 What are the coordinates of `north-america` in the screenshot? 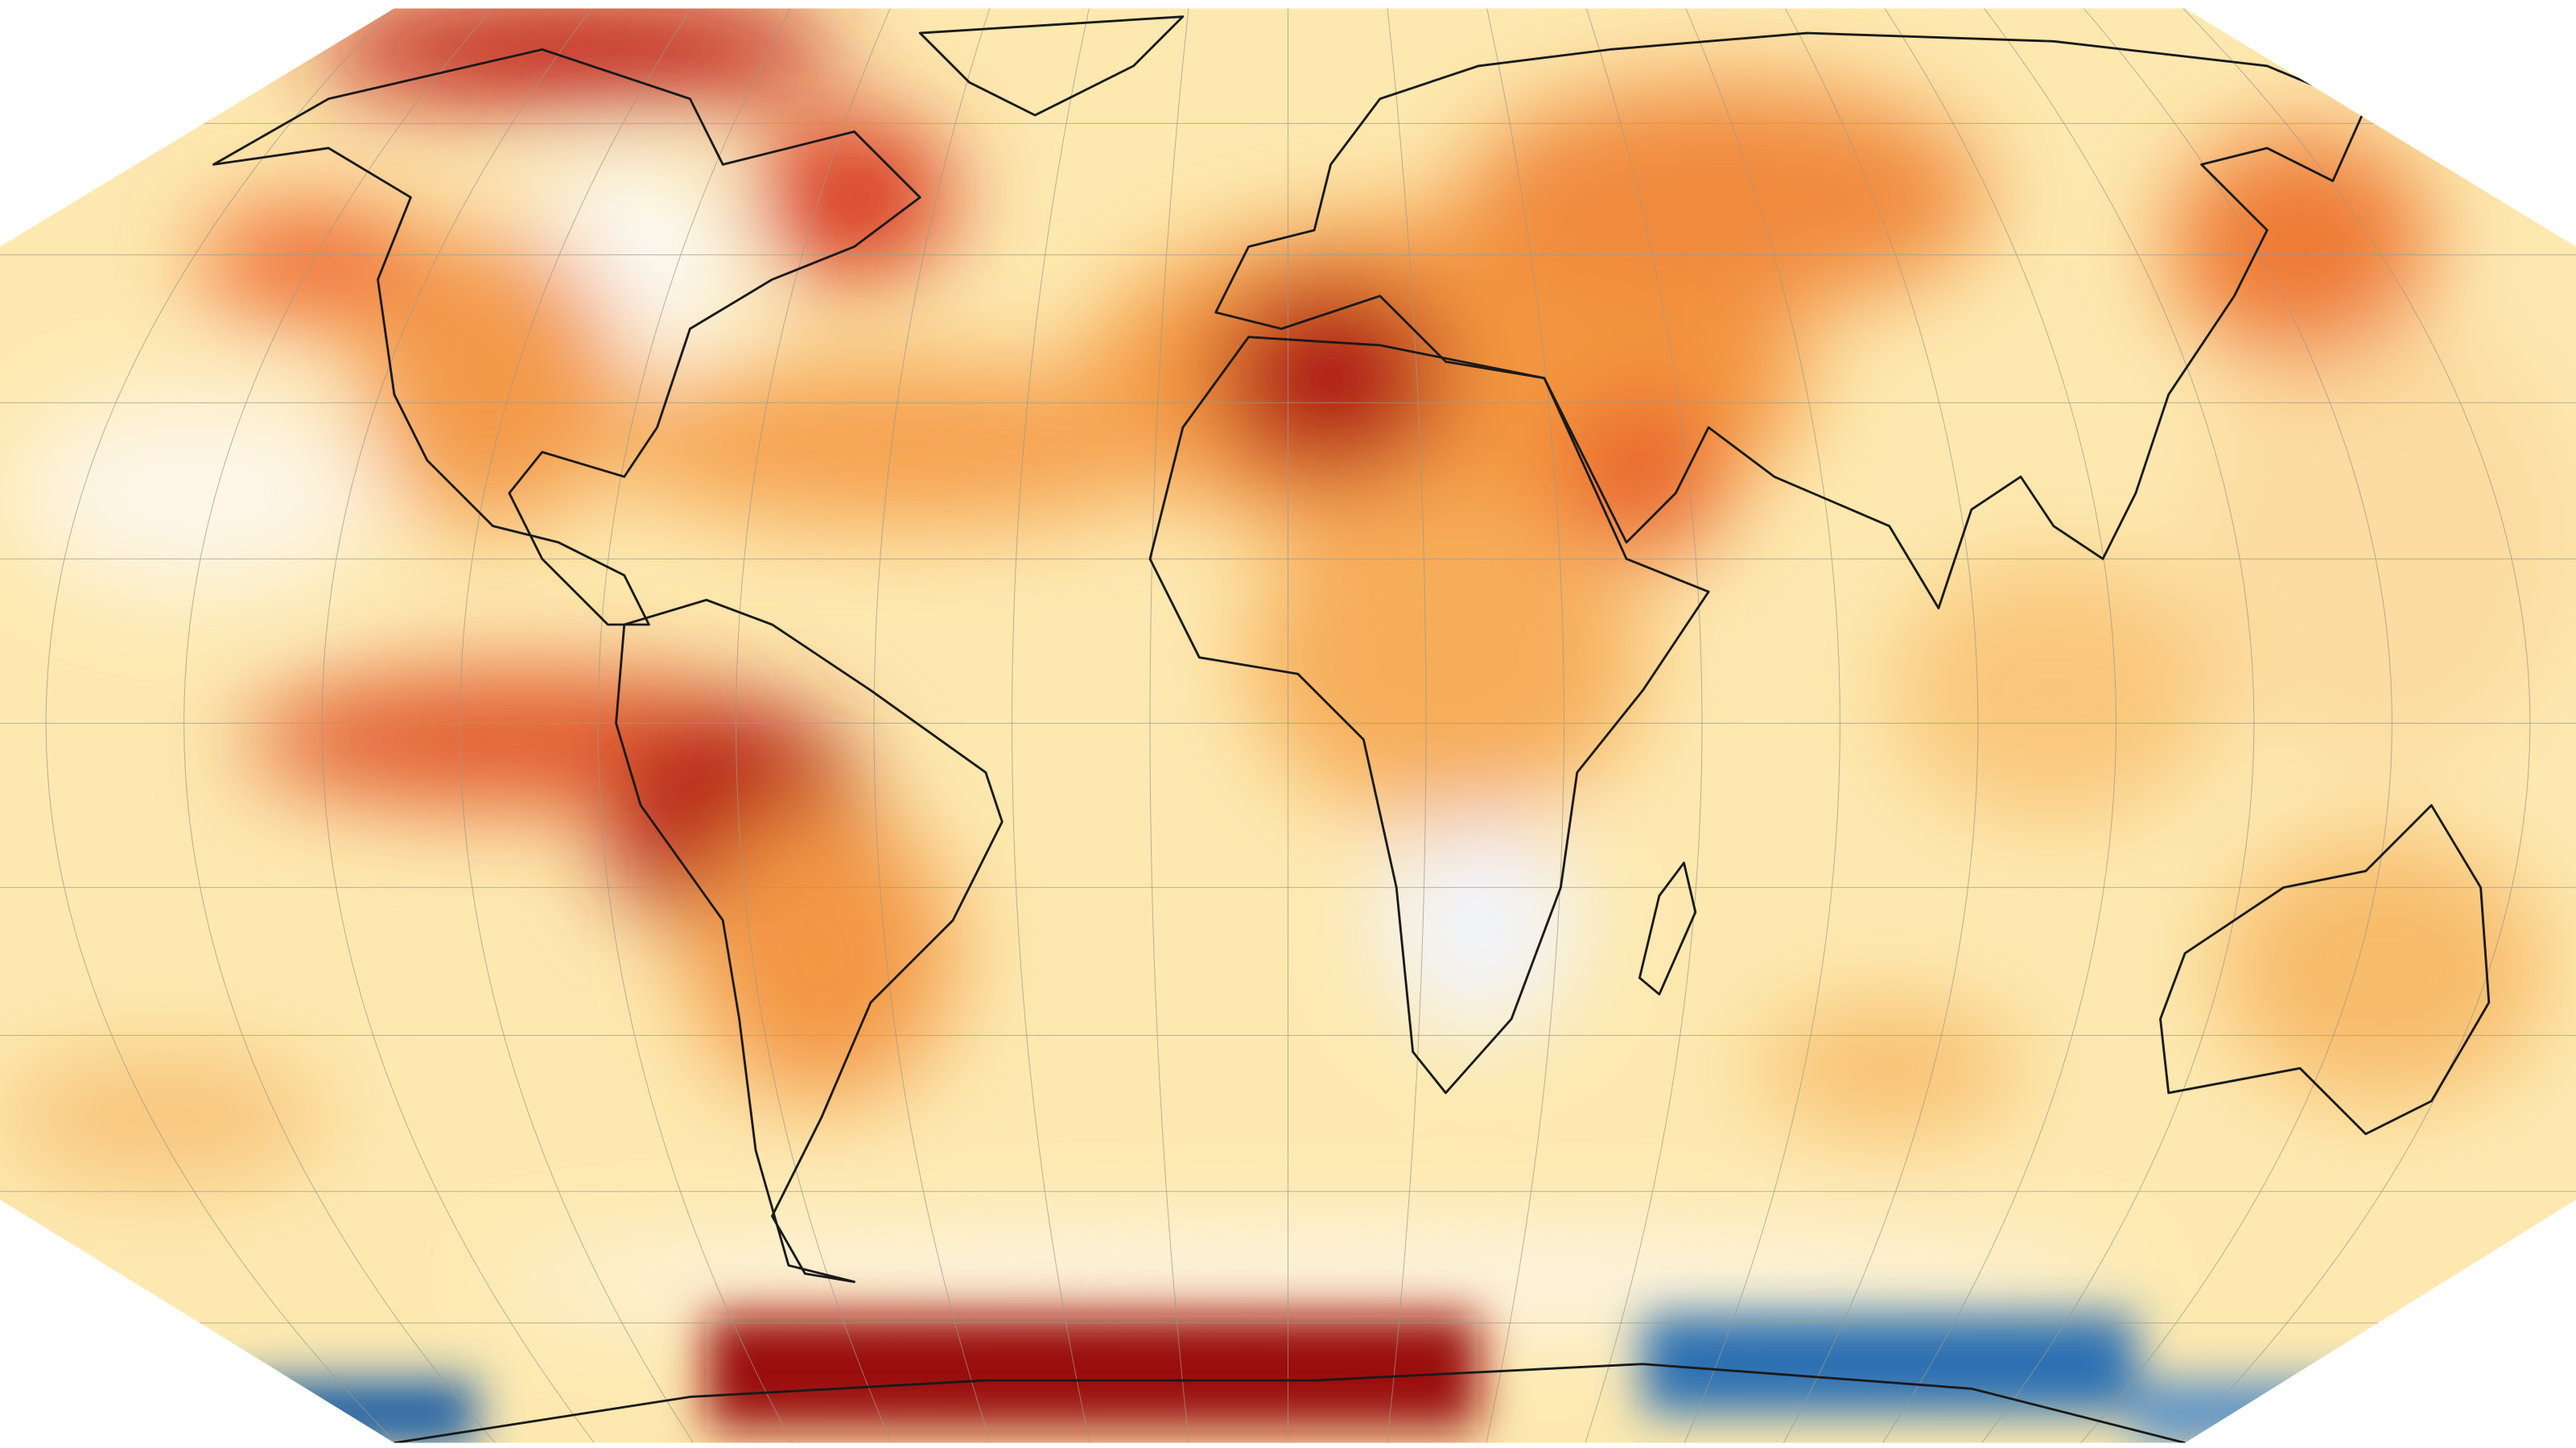 It's located at (566, 337).